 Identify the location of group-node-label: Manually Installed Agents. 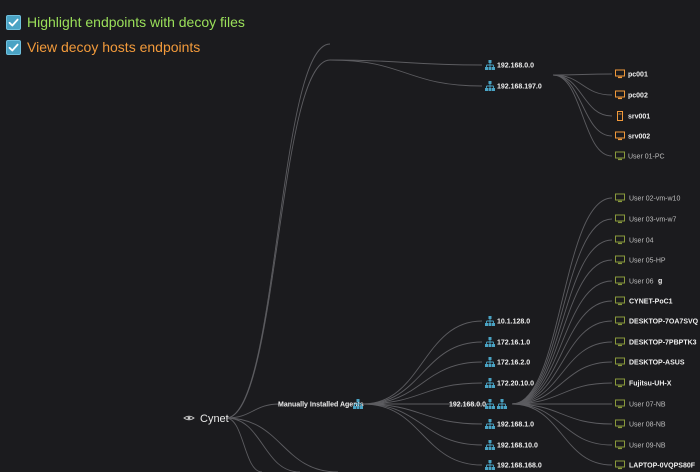
(321, 405).